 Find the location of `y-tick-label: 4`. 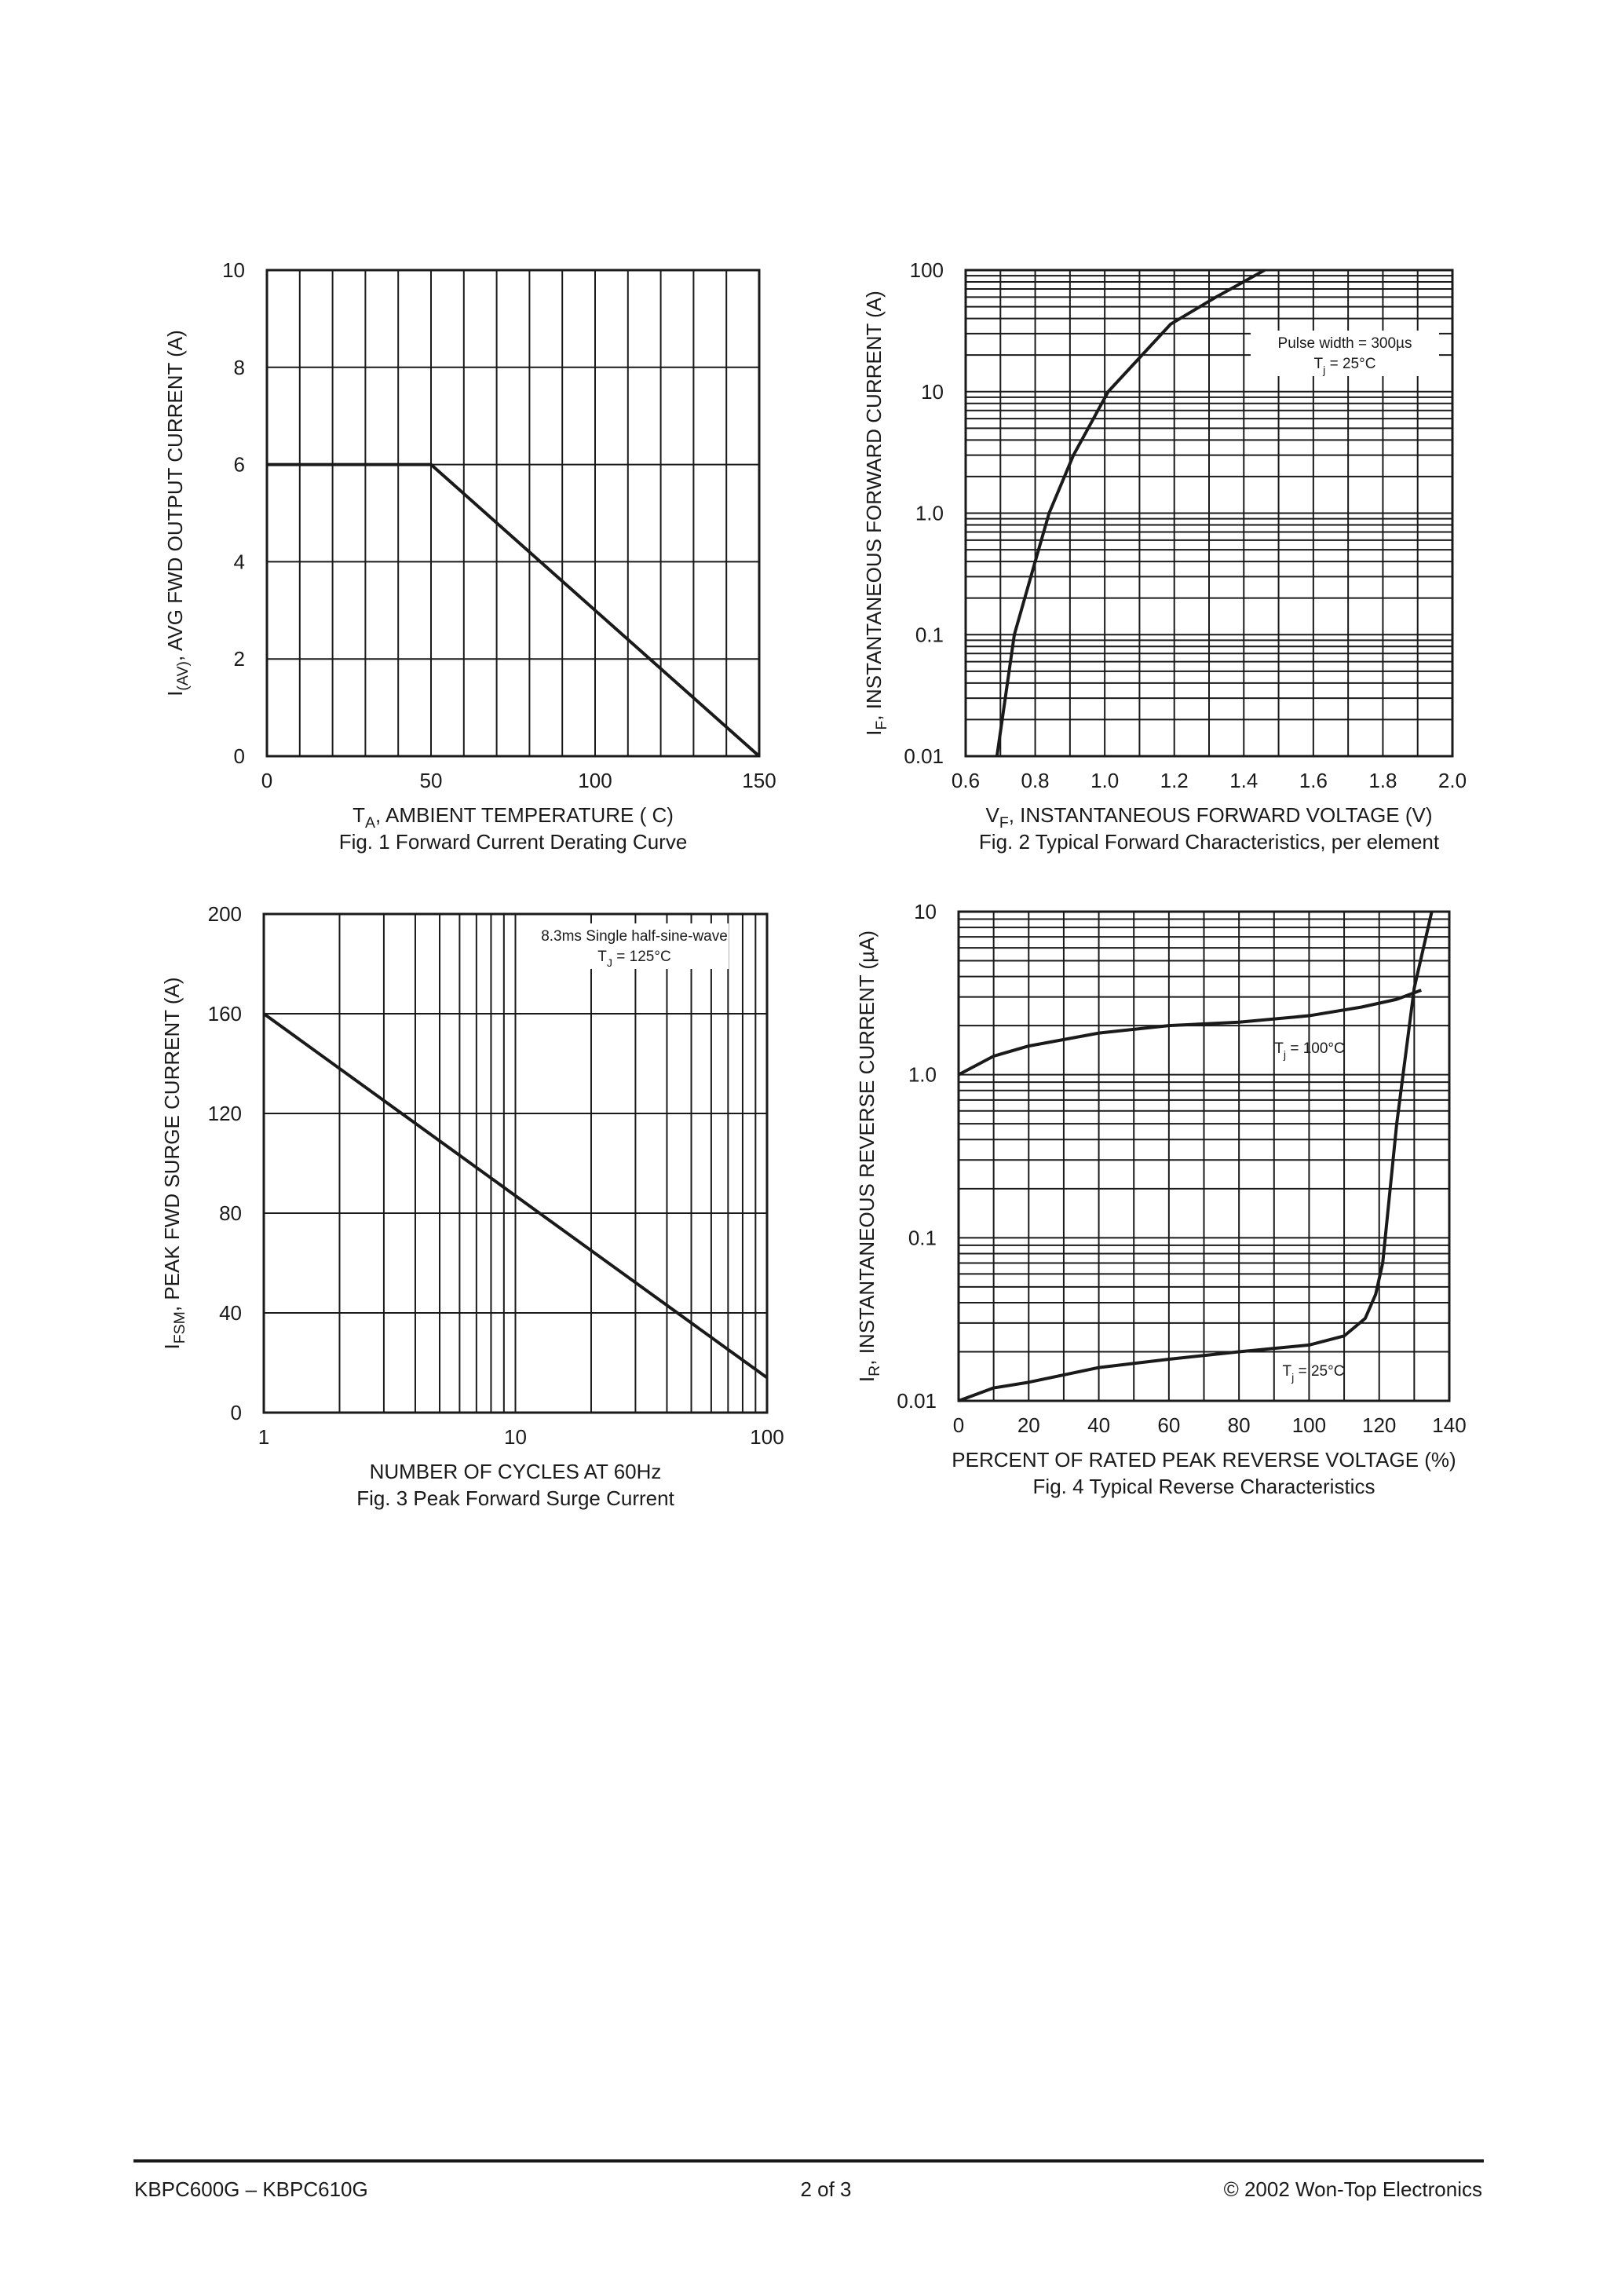

y-tick-label: 4 is located at coordinates (240, 561).